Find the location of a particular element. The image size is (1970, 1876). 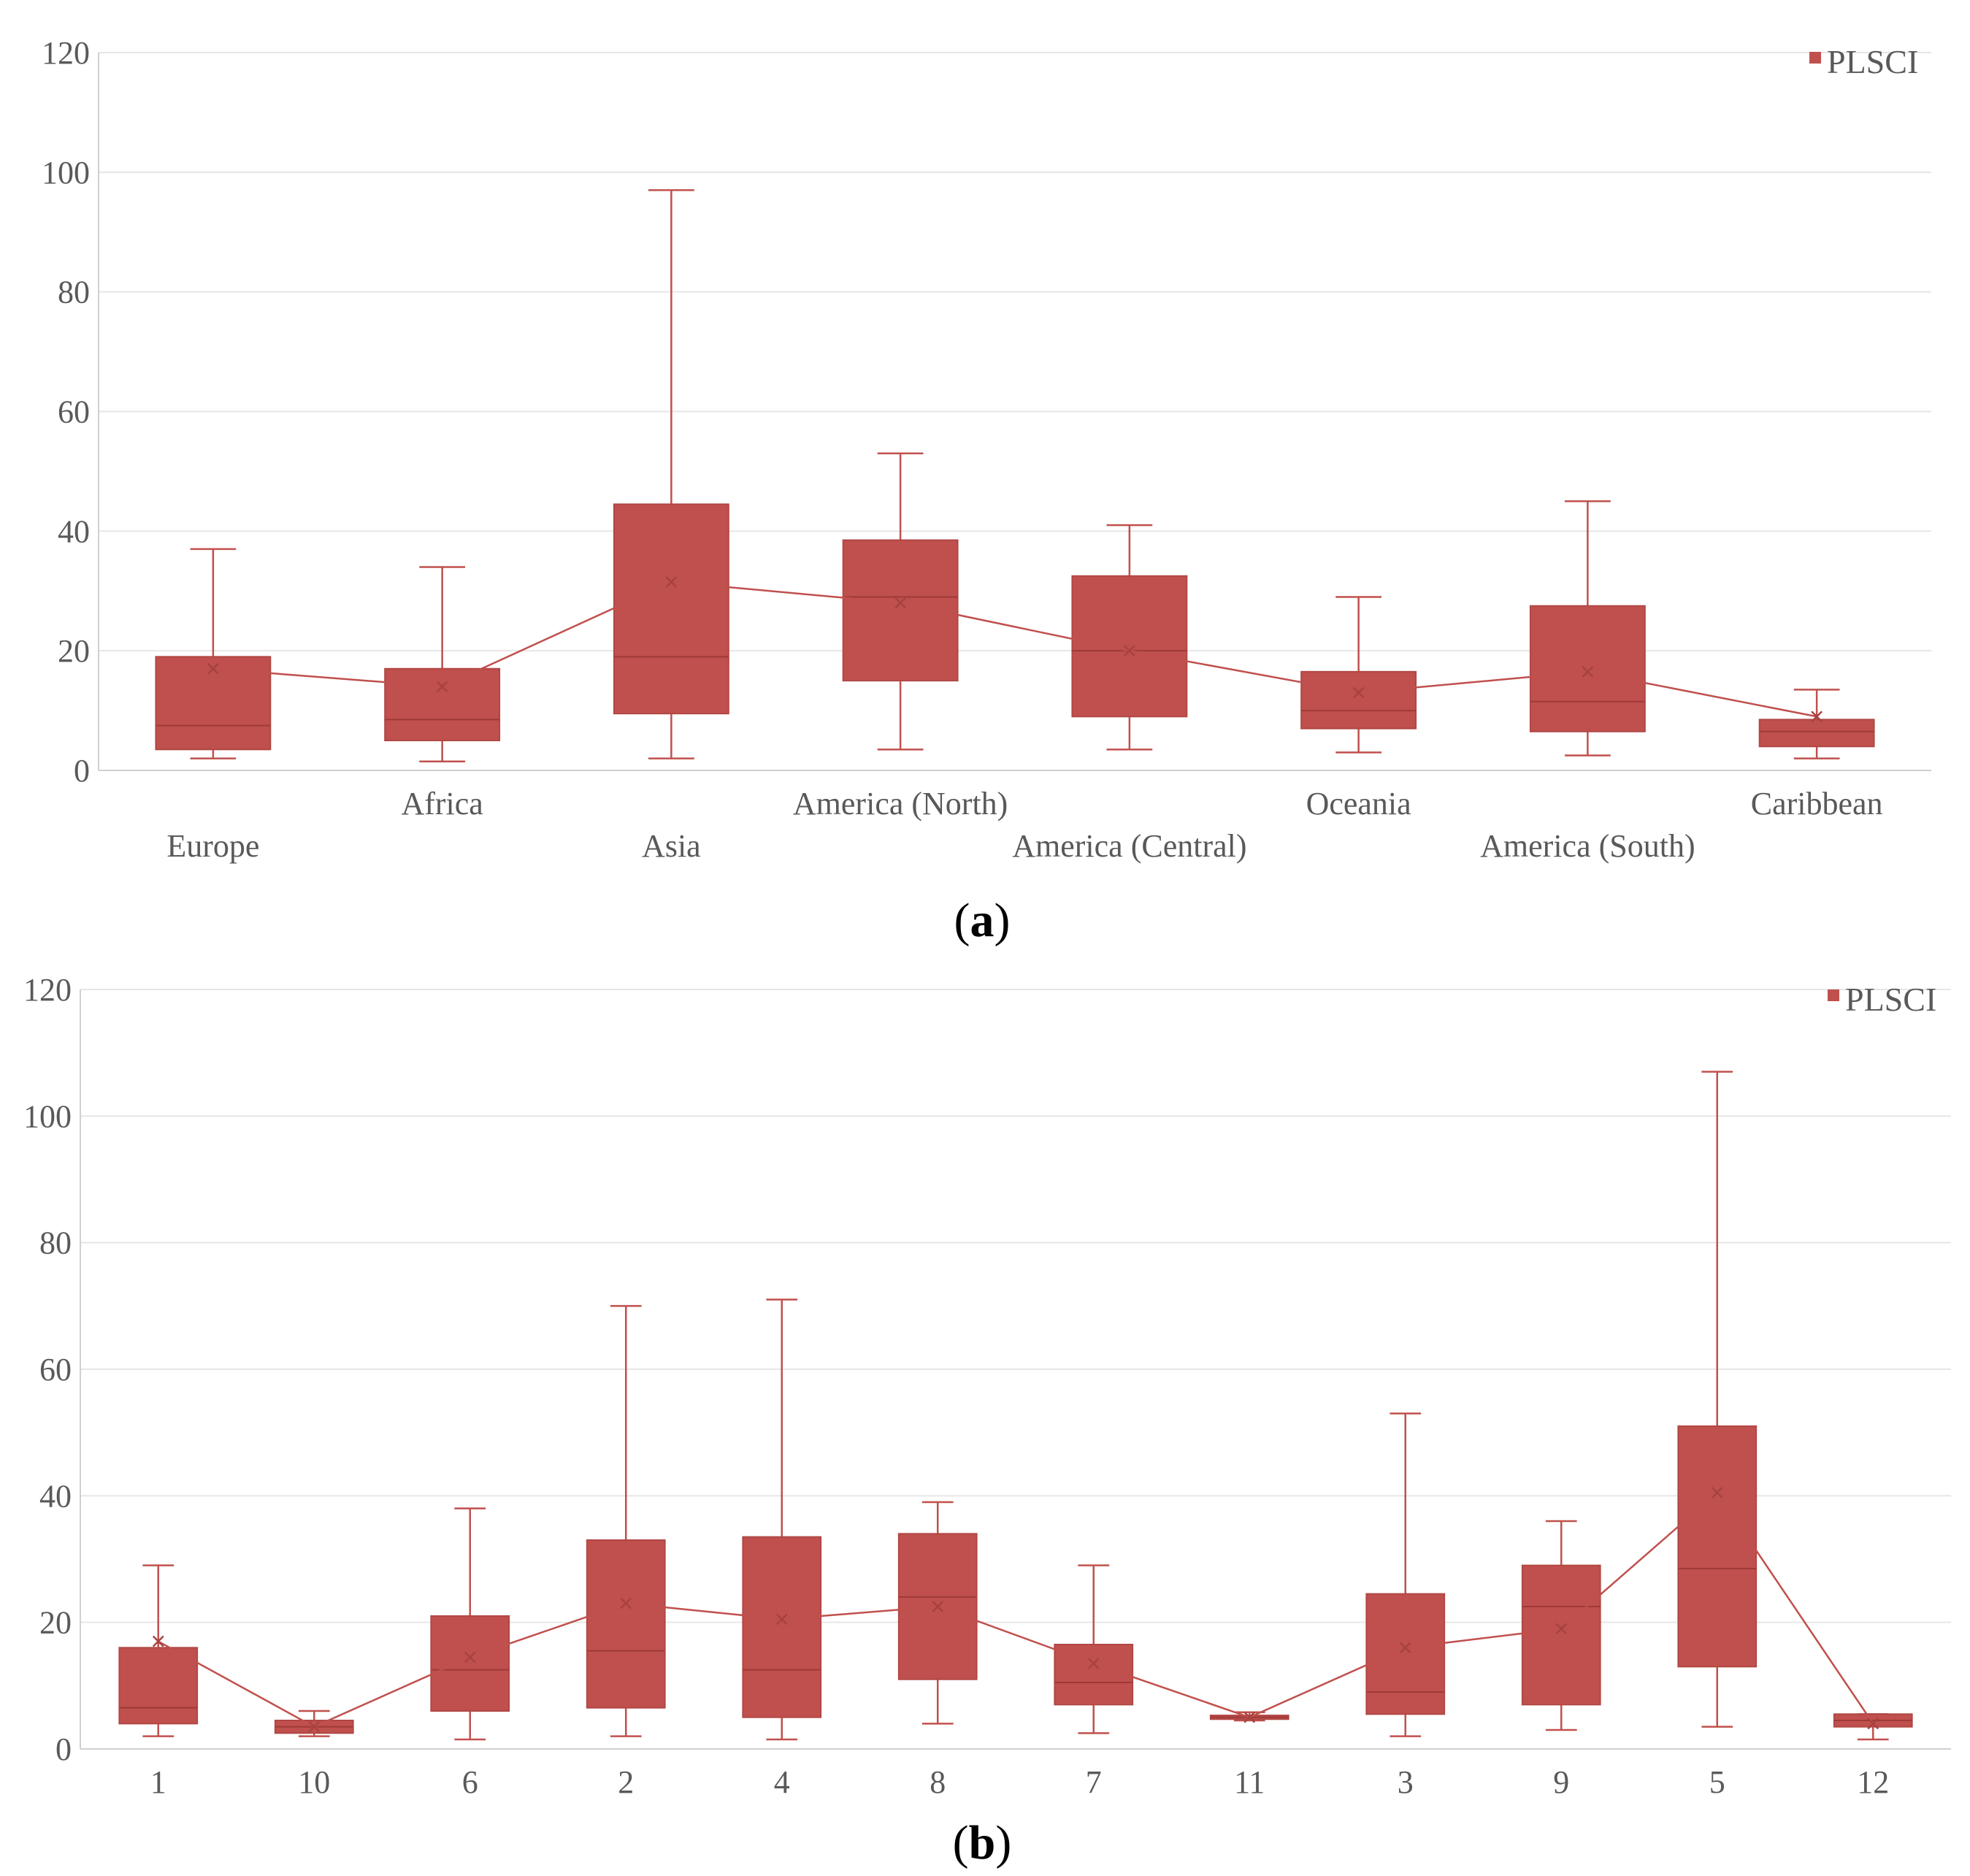

x-tick-label: 8 is located at coordinates (938, 1782).